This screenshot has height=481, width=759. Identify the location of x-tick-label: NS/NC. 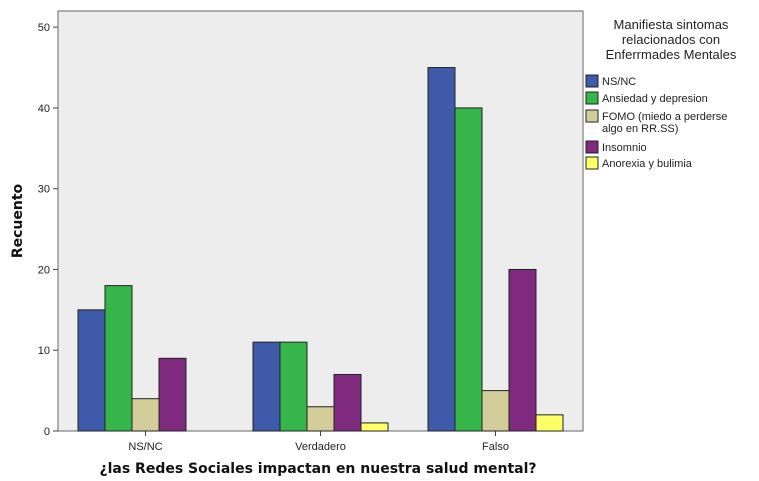
(145, 447).